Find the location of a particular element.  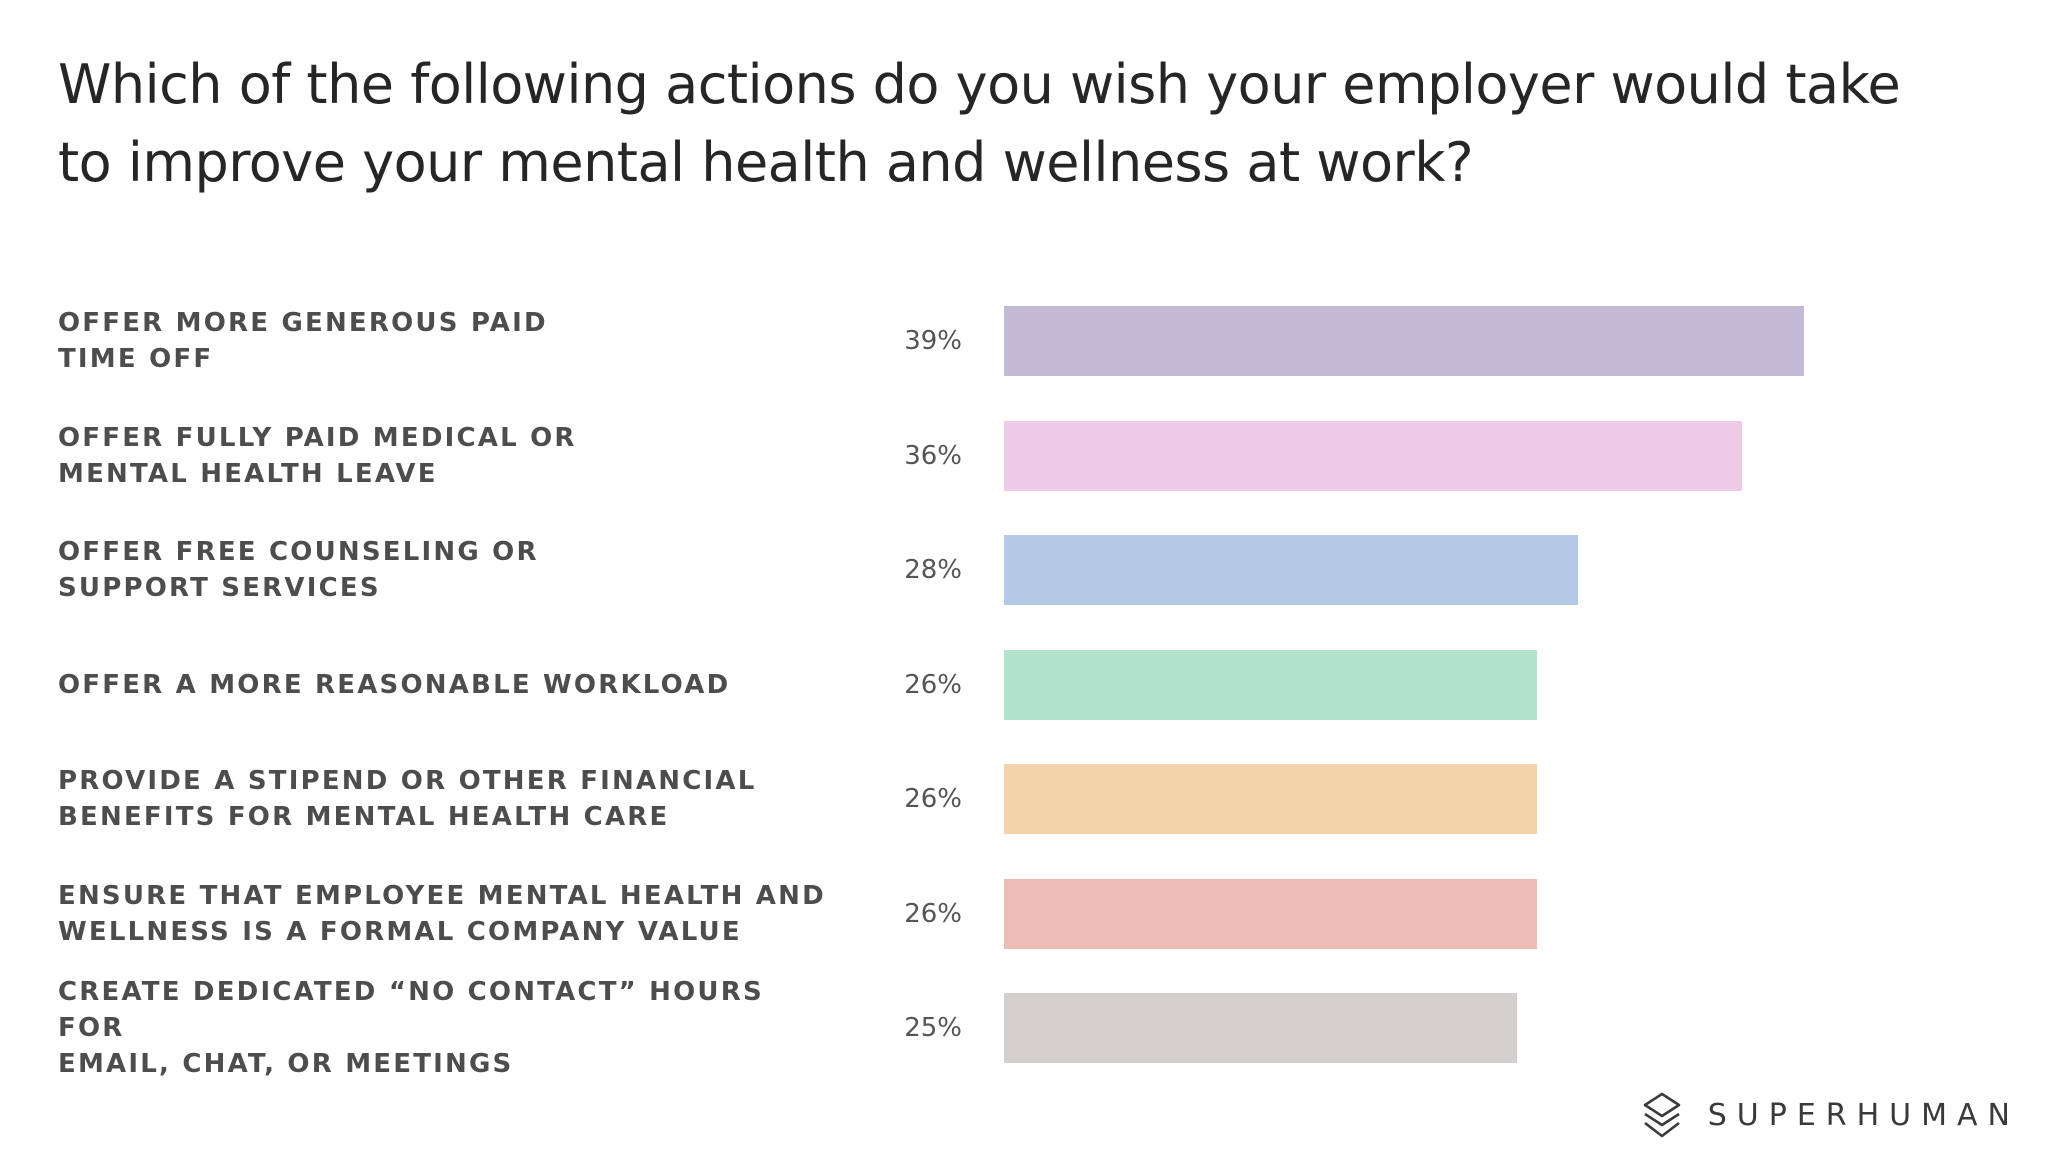

category-label-line: OFFER MORE GENEROUS PAID is located at coordinates (303, 323).